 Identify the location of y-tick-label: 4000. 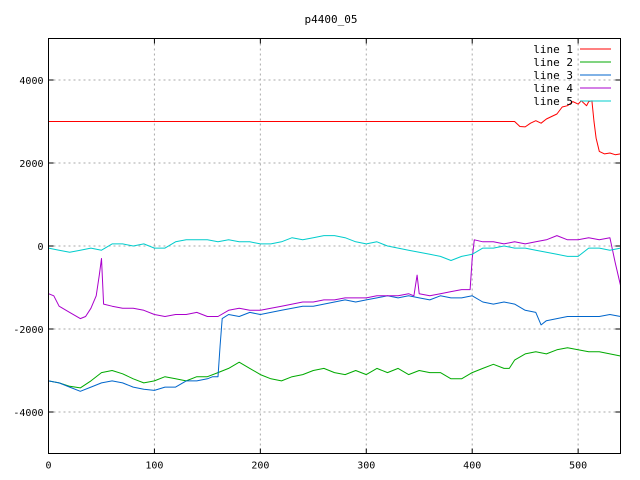
(31, 81).